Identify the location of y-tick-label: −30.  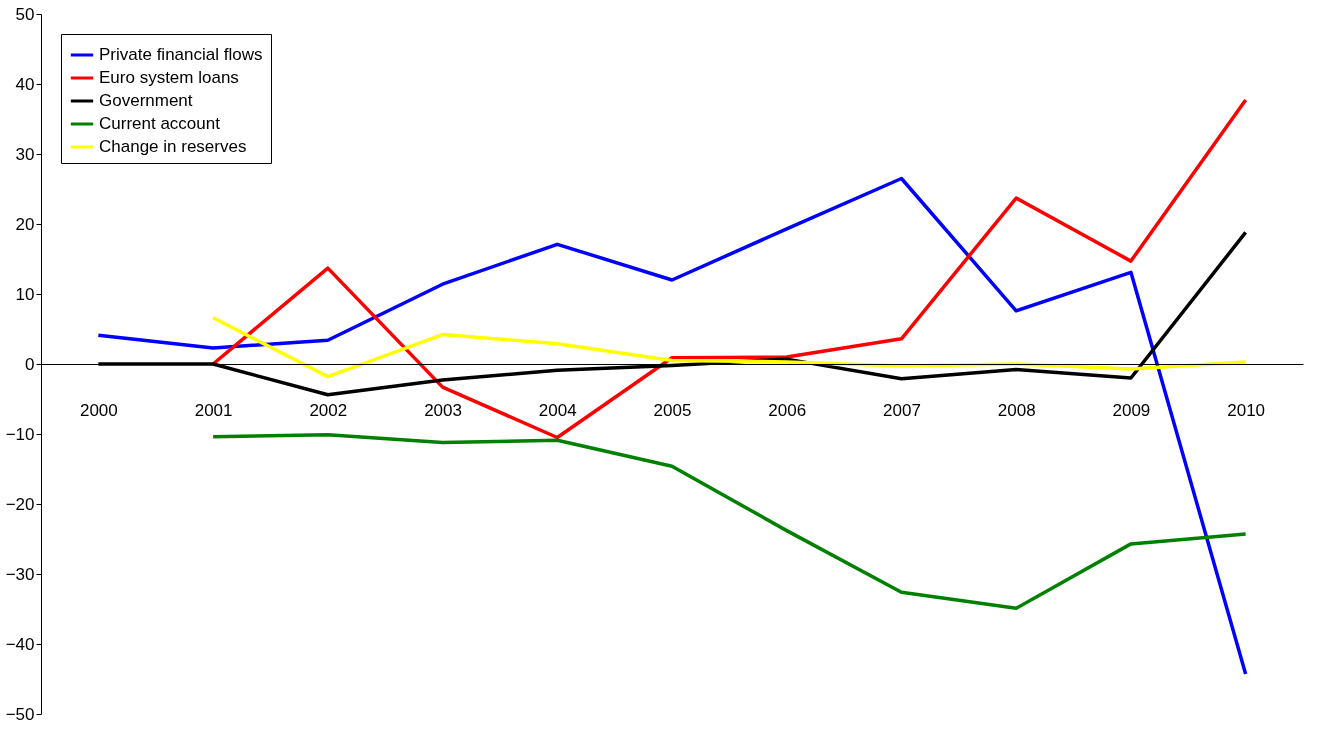
(20, 574).